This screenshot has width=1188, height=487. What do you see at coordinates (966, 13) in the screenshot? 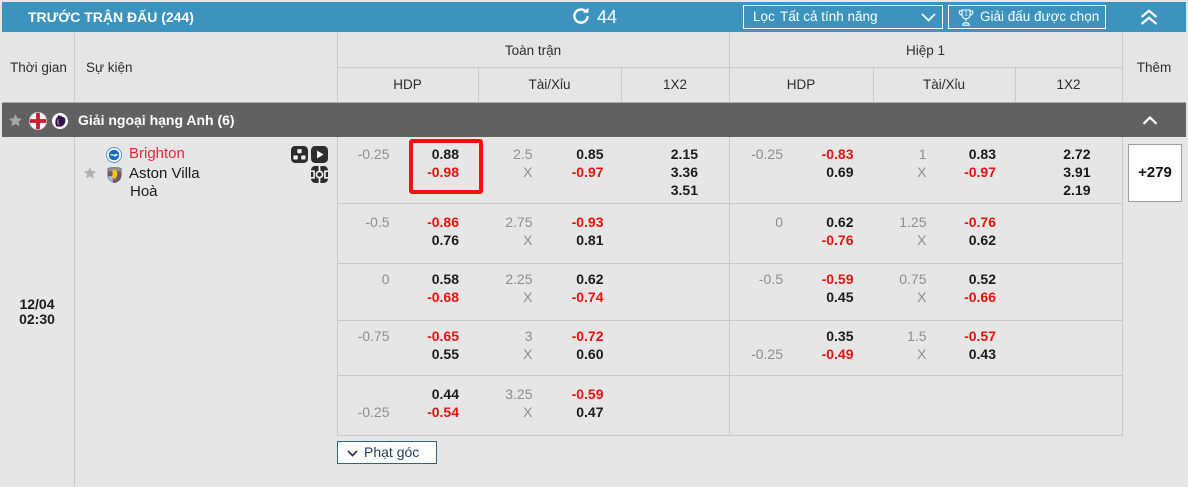
I see `svg-text: 1` at bounding box center [966, 13].